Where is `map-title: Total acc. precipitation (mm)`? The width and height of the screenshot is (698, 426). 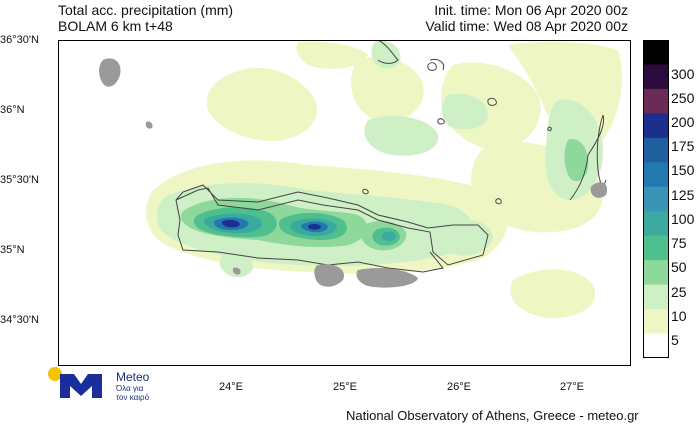
map-title: Total acc. precipitation (mm) is located at coordinates (146, 10).